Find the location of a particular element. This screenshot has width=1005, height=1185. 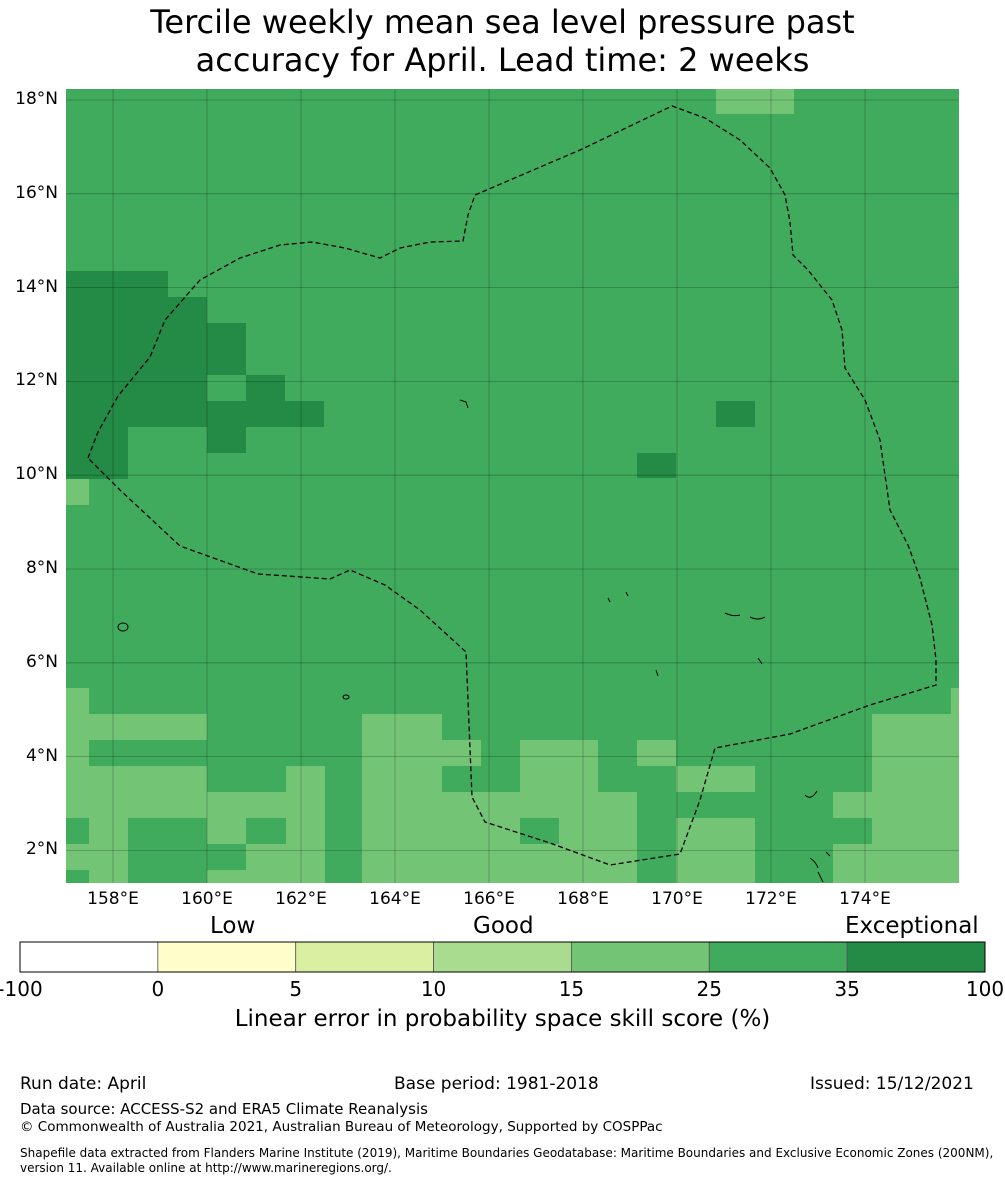

colorbar-label-good: Good is located at coordinates (503, 926).